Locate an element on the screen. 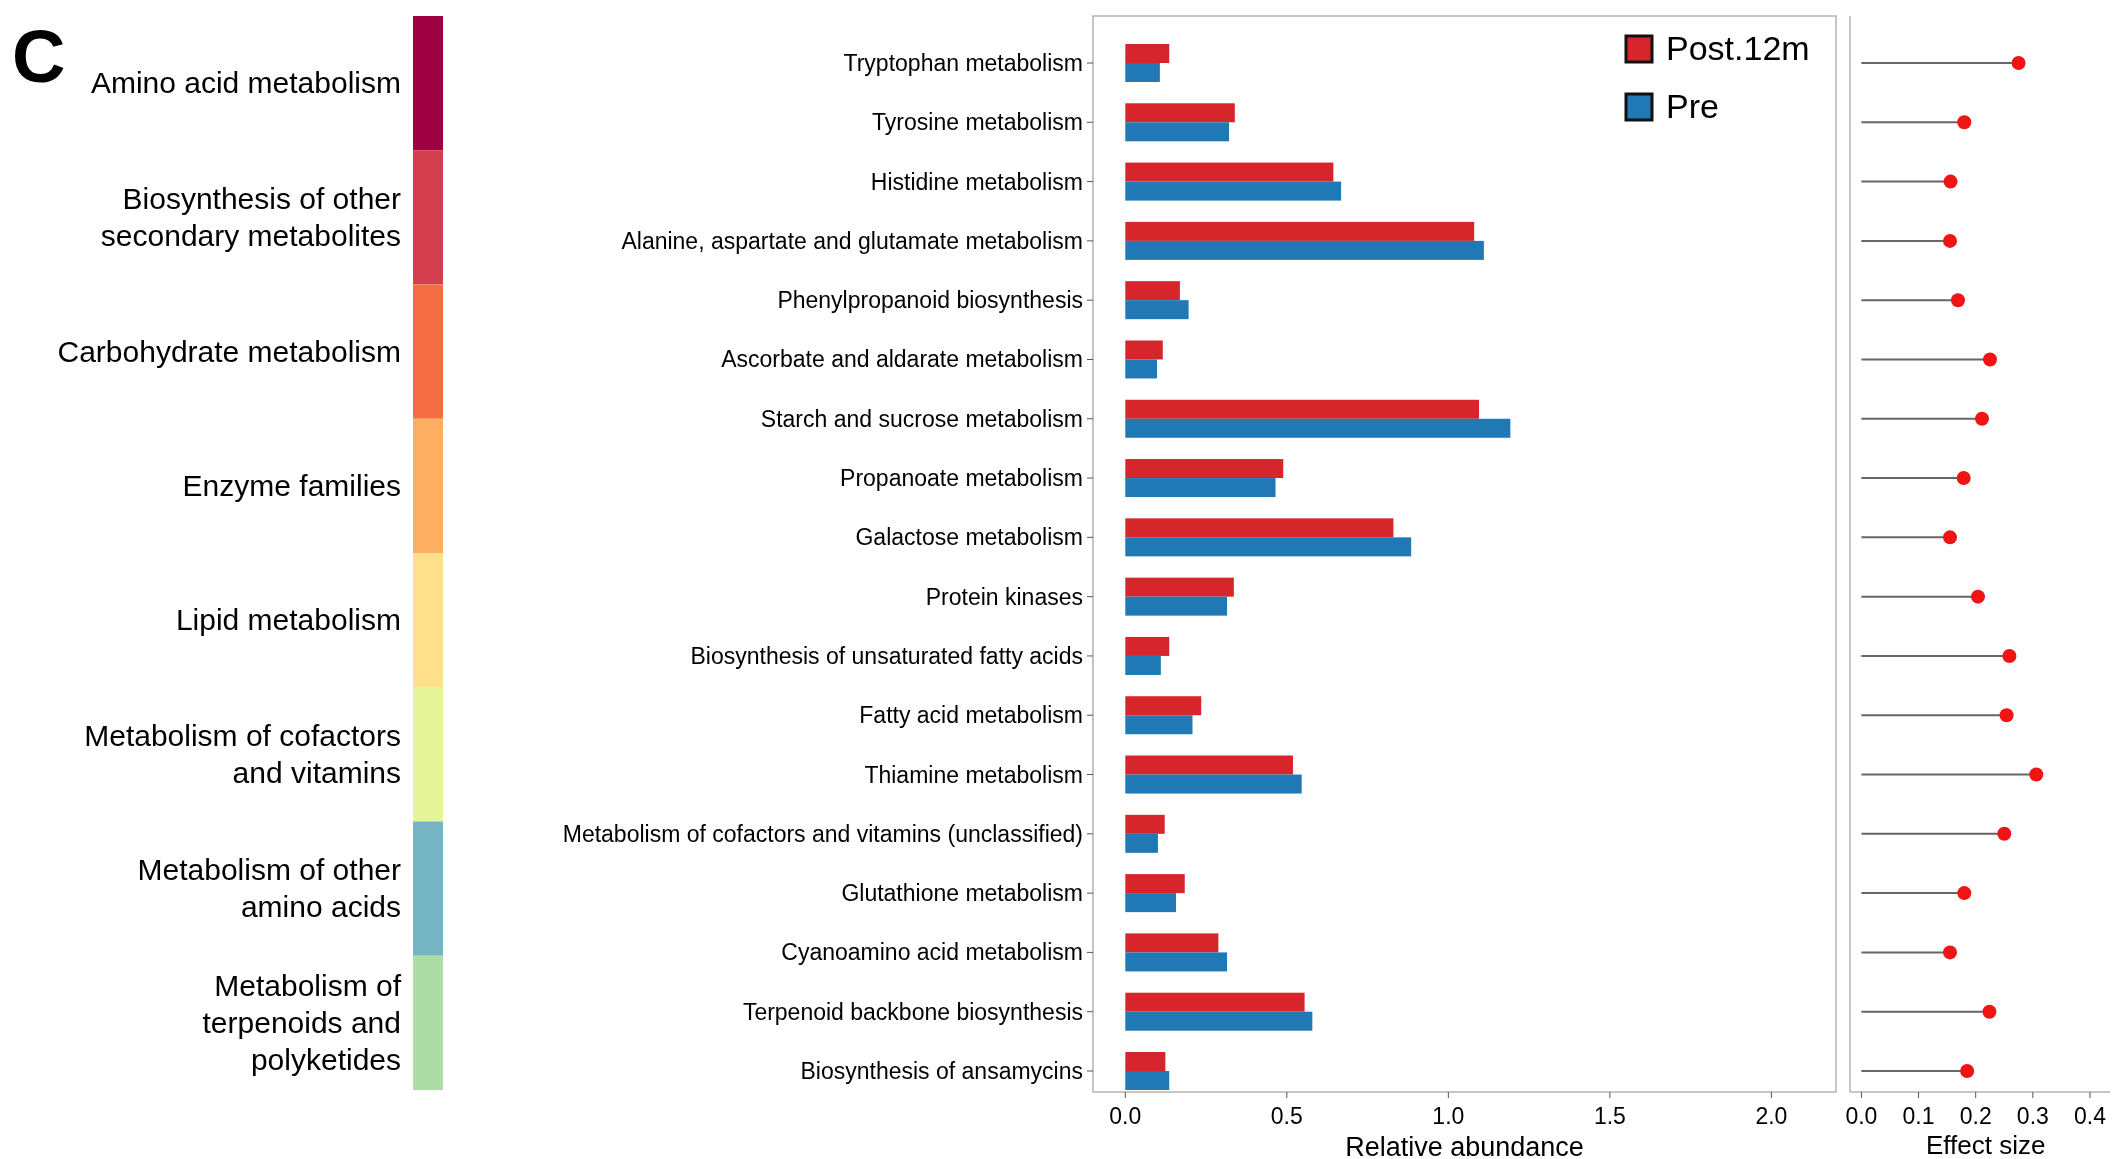 This screenshot has height=1159, width=2117. y-tick-label: Tryptophan metabolism is located at coordinates (963, 63).